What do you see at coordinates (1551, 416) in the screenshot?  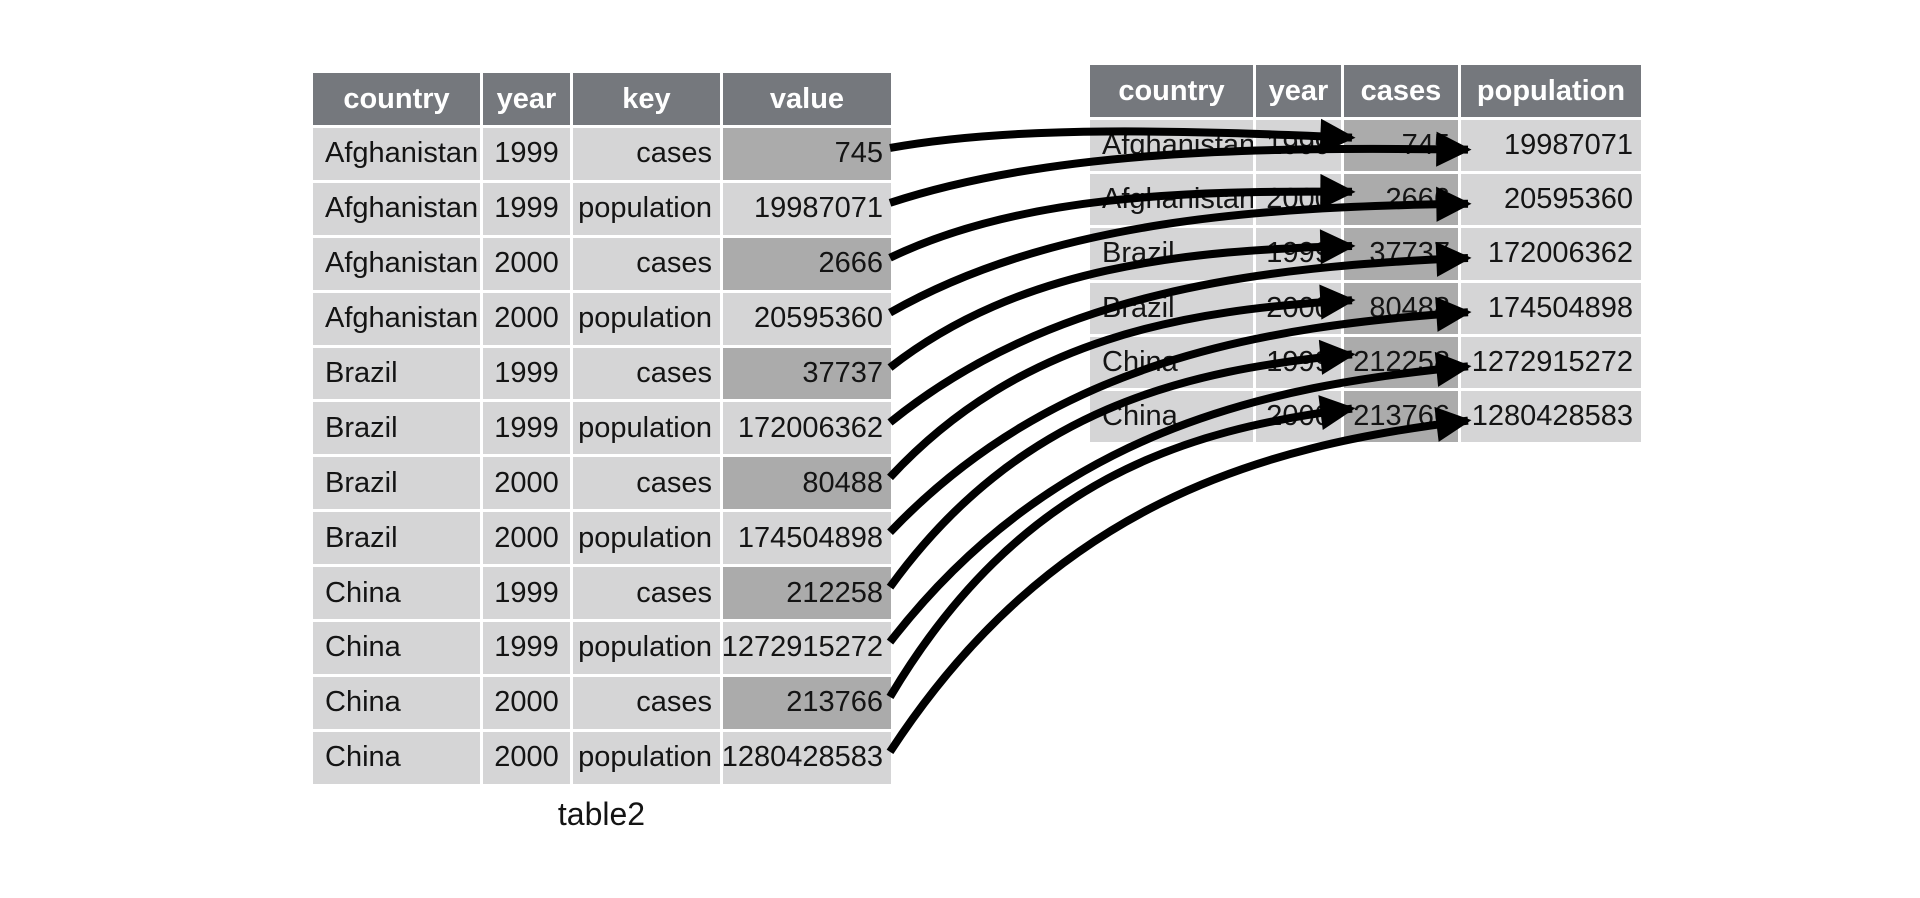 I see `right-table-cell-r5-population: 1280428583` at bounding box center [1551, 416].